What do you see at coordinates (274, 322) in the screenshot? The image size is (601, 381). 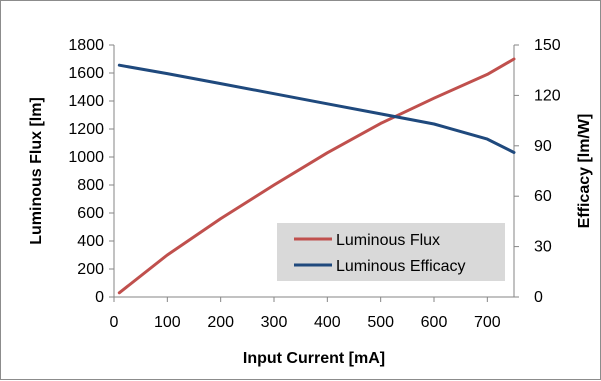 I see `x-tick-label: 300` at bounding box center [274, 322].